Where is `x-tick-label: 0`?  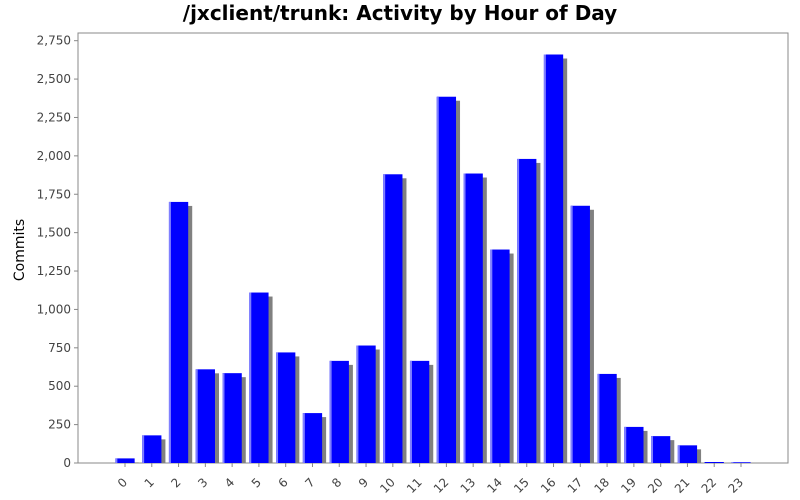 x-tick-label: 0 is located at coordinates (122, 482).